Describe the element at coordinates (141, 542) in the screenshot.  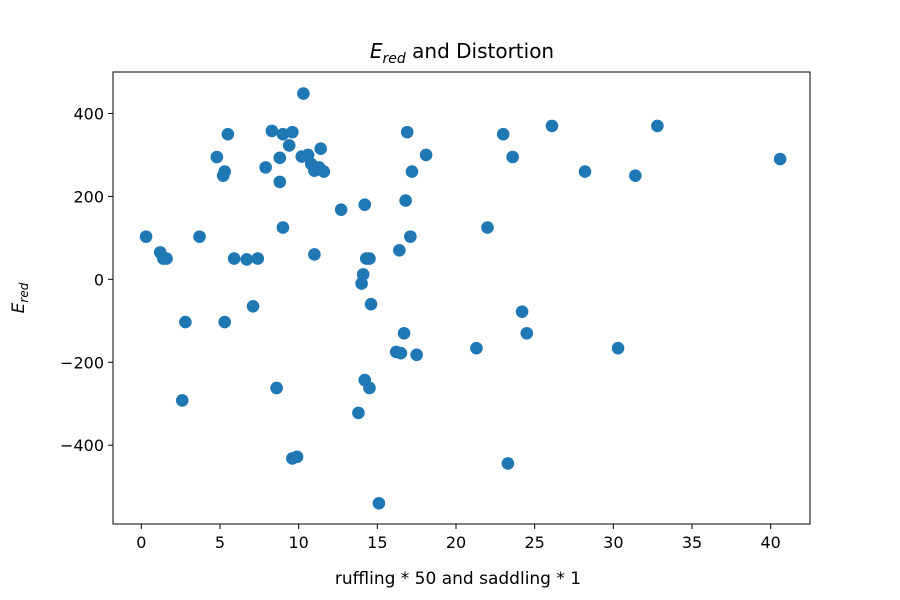
I see `x-tick-label: 0` at that location.